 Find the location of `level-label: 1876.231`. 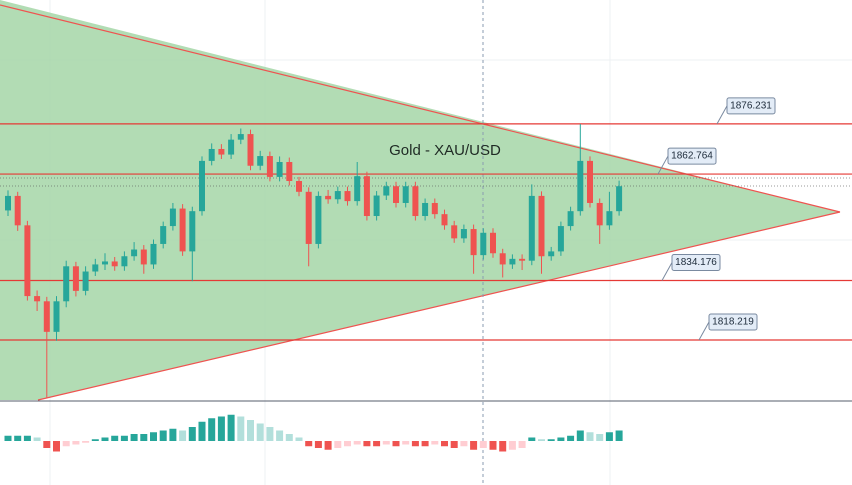

level-label: 1876.231 is located at coordinates (751, 106).